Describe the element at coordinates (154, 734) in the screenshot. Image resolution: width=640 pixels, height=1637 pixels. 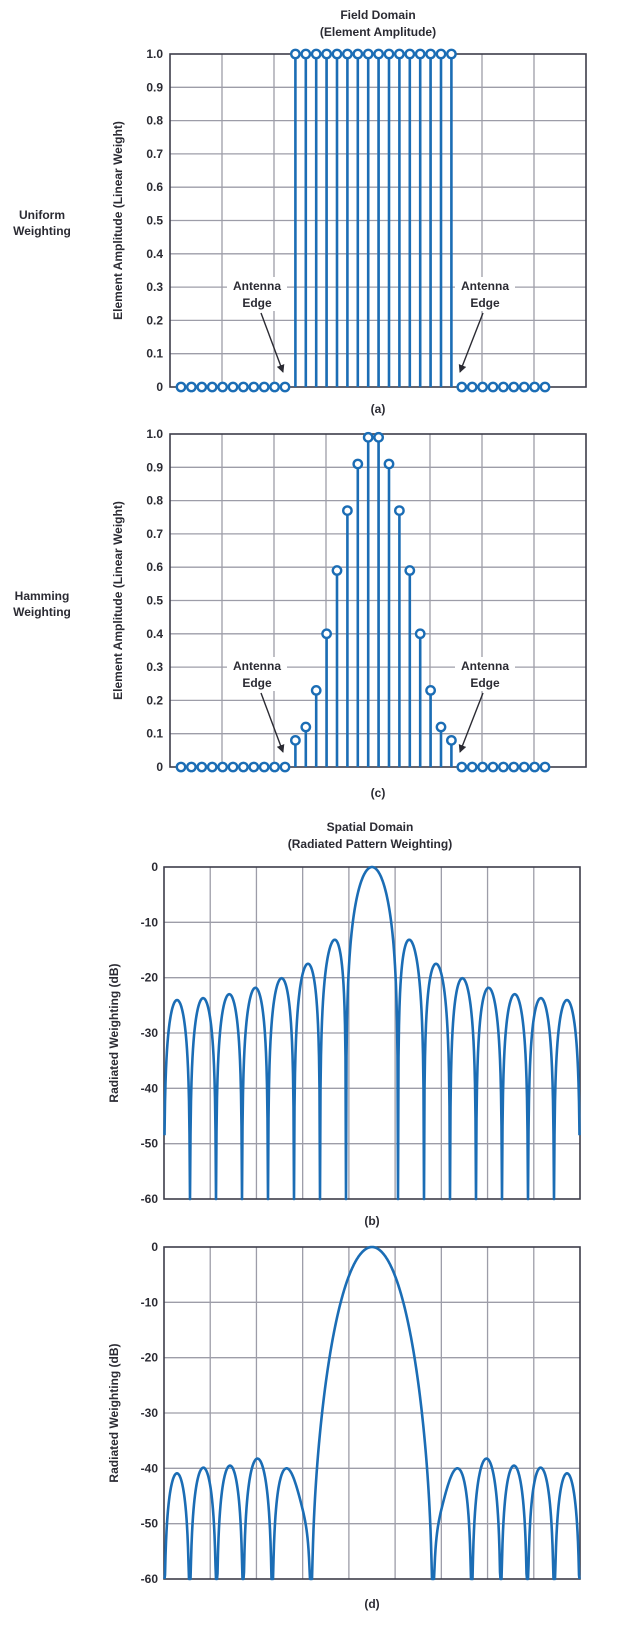
I see `y-tick-label: 0.1` at that location.